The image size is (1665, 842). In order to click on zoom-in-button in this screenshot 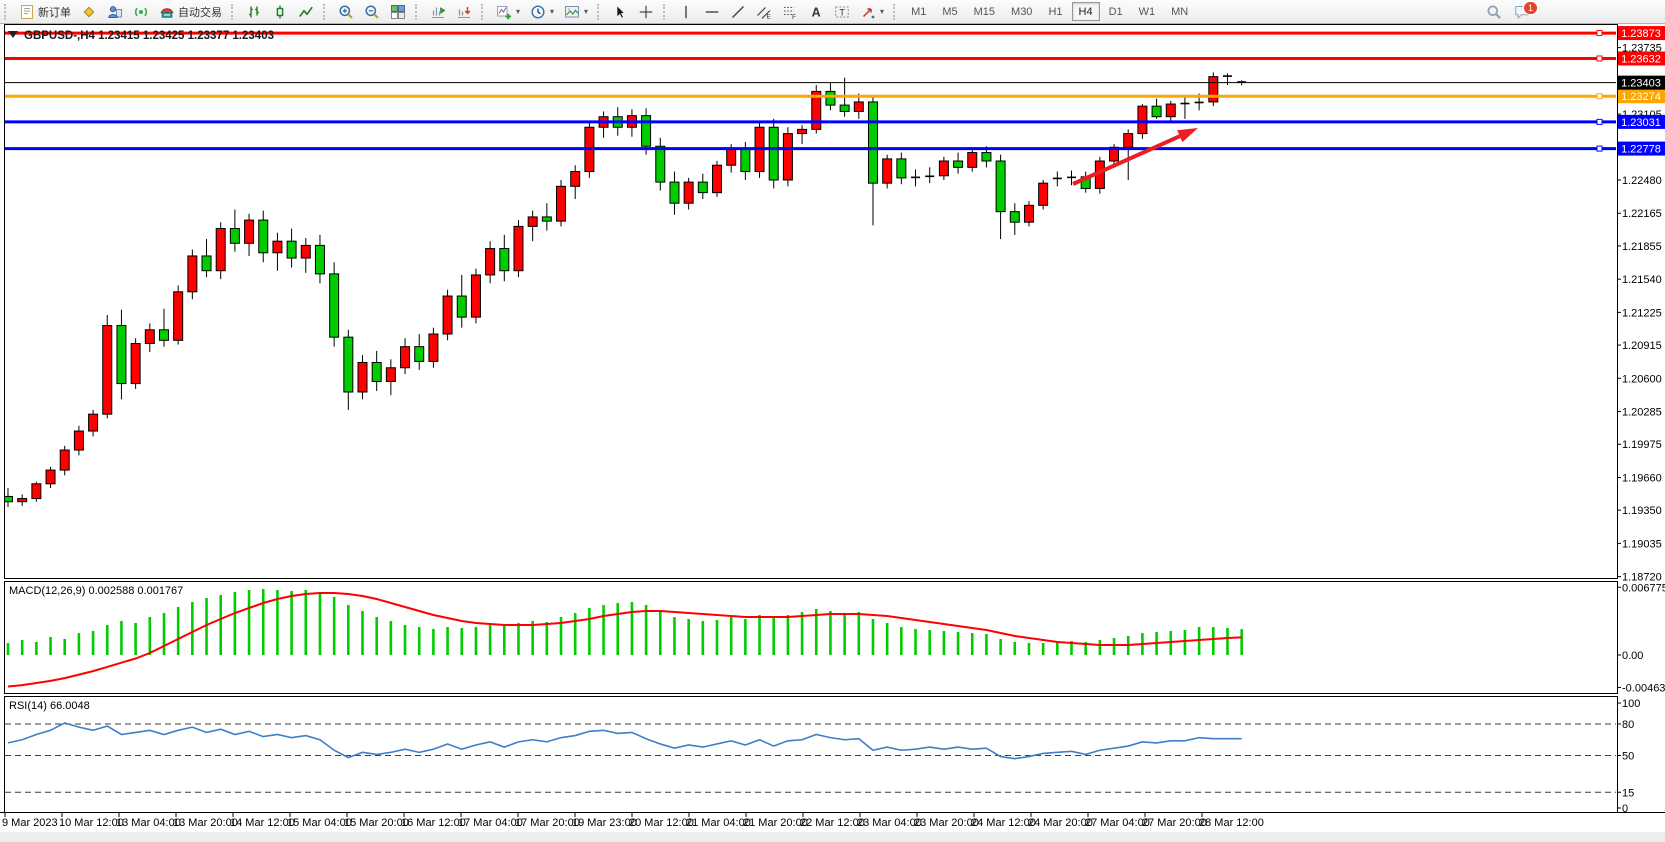, I will do `click(346, 11)`.